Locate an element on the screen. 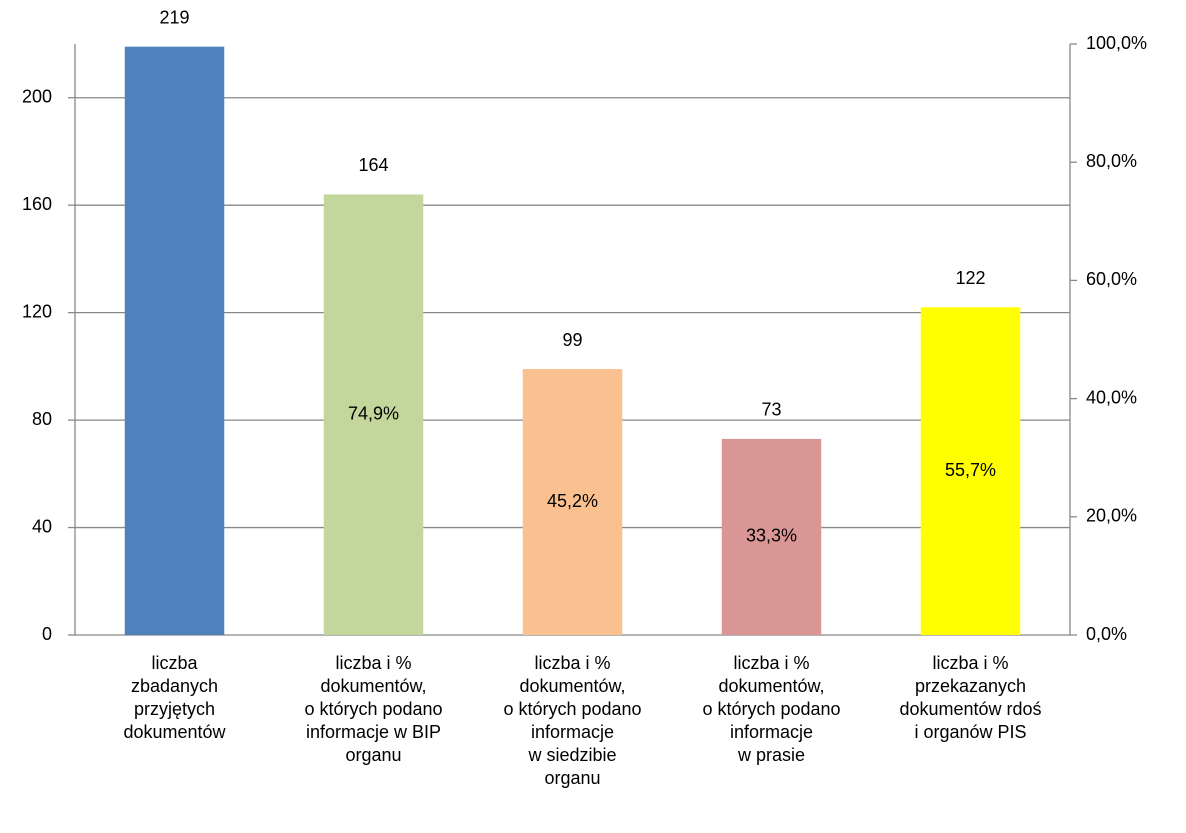 The image size is (1186, 833). y-tick-label: 0 is located at coordinates (47, 634).